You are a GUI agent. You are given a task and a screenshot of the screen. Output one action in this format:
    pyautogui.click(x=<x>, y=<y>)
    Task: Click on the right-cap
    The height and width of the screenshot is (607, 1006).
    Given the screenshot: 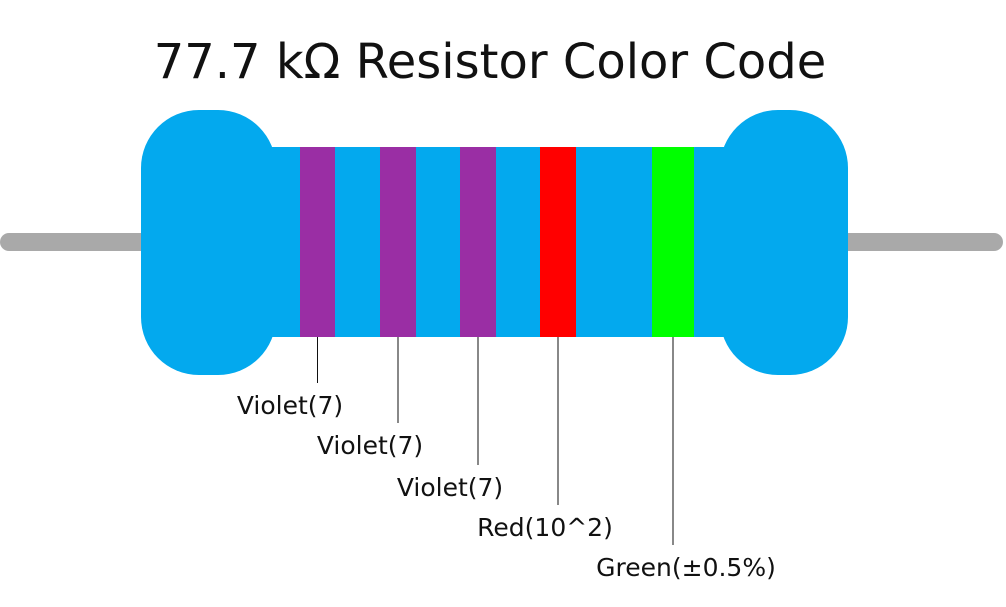 What is the action you would take?
    pyautogui.click(x=784, y=242)
    